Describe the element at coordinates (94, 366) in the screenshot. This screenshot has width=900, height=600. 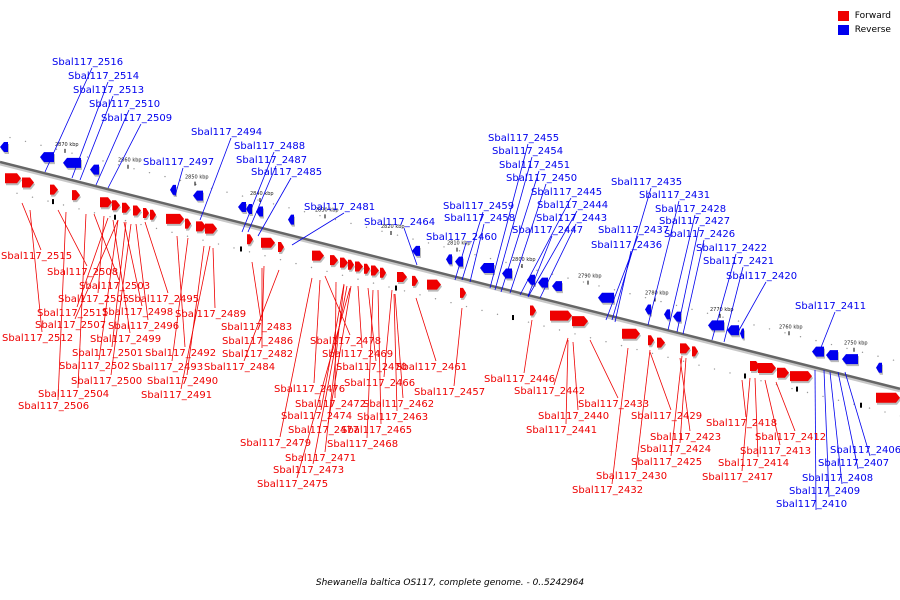
I see `gene-label-sbal117-2502: Sbal117_2502` at that location.